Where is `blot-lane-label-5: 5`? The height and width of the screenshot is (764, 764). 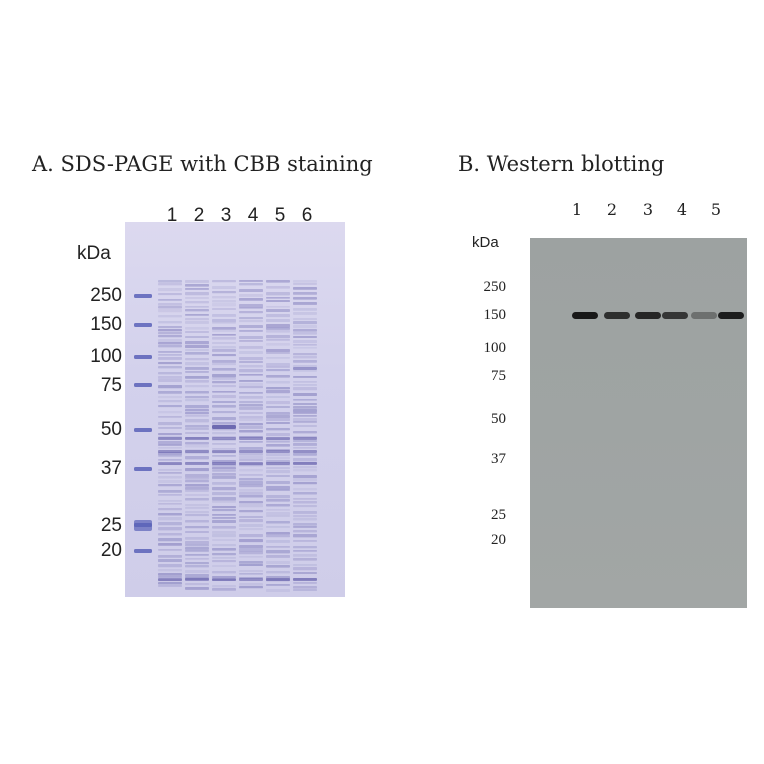 blot-lane-label-5: 5 is located at coordinates (716, 209).